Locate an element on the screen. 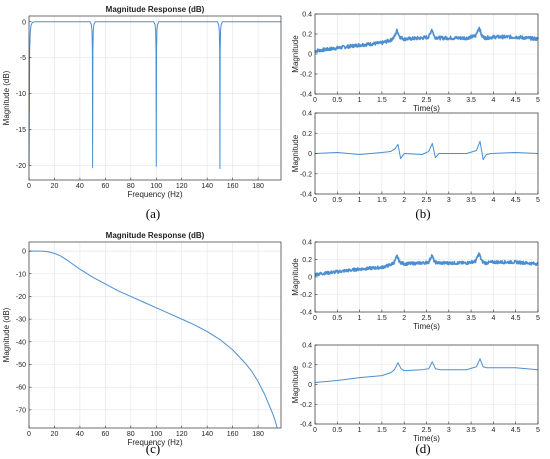 The image size is (550, 459). data-line-d-bottom is located at coordinates (426, 371).